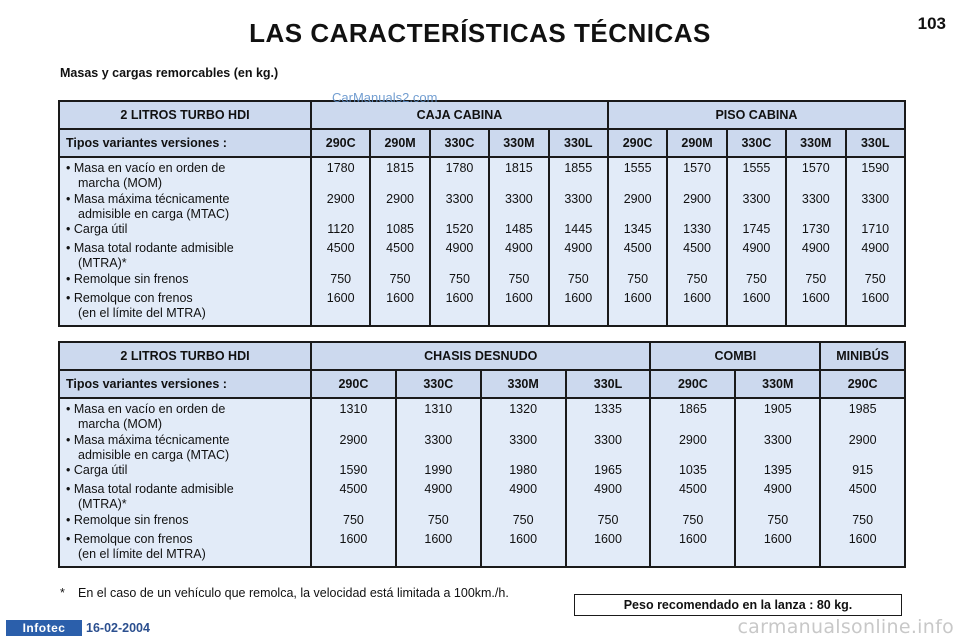 The height and width of the screenshot is (640, 960). I want to click on version-values-cell: 1780 3300 1520 4900 750 1600, so click(459, 241).